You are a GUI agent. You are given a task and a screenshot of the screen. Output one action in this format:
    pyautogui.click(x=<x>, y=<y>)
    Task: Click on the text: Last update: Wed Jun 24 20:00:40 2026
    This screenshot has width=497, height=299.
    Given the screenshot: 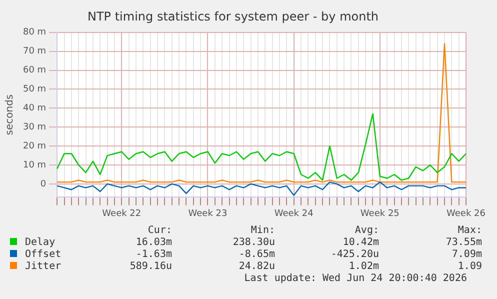 What is the action you would take?
    pyautogui.click(x=355, y=278)
    